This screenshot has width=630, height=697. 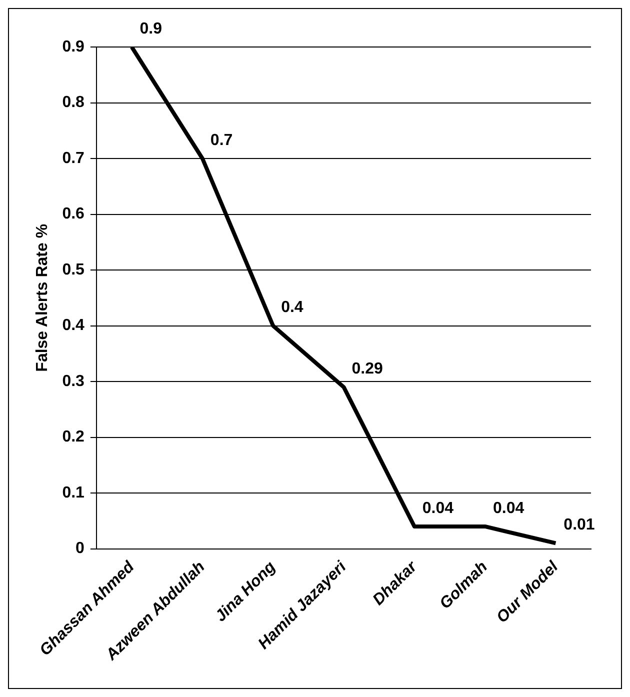 I want to click on y-tick-label: 0.6, so click(x=73, y=214).